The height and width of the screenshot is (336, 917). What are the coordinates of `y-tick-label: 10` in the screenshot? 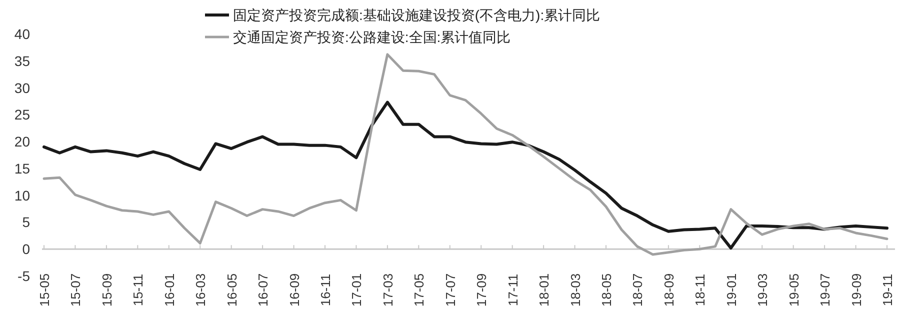 It's located at (22, 195).